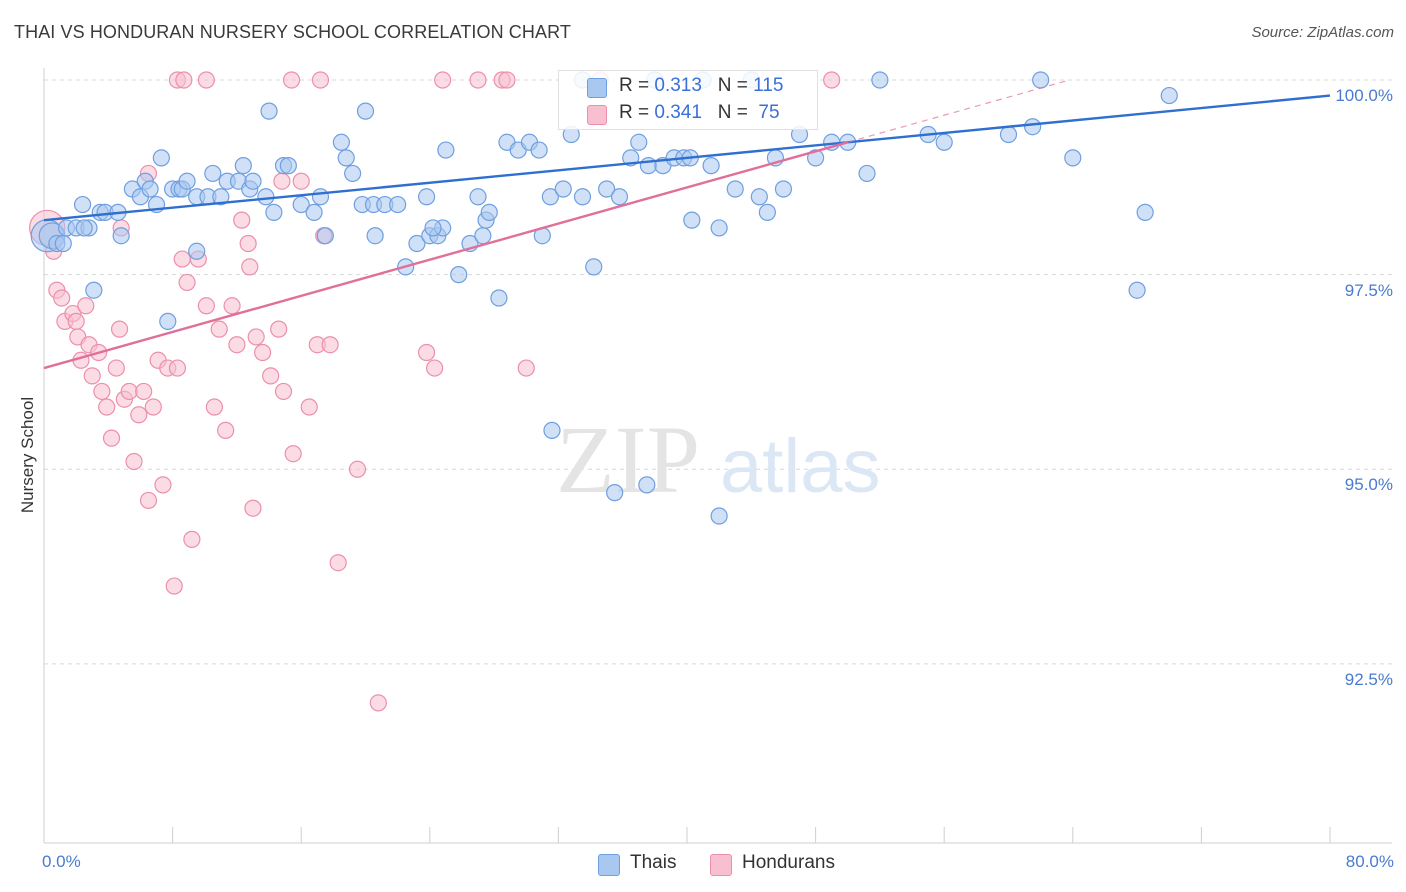 The height and width of the screenshot is (892, 1406). What do you see at coordinates (609, 865) in the screenshot?
I see `thais-legend-swatch` at bounding box center [609, 865].